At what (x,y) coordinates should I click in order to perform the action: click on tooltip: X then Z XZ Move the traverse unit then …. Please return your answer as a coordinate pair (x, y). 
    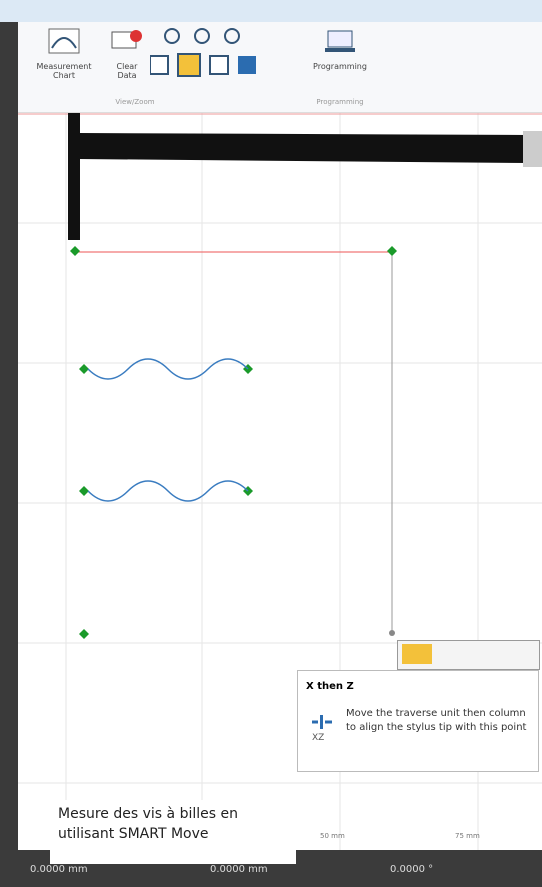
    Looking at the image, I should click on (418, 721).